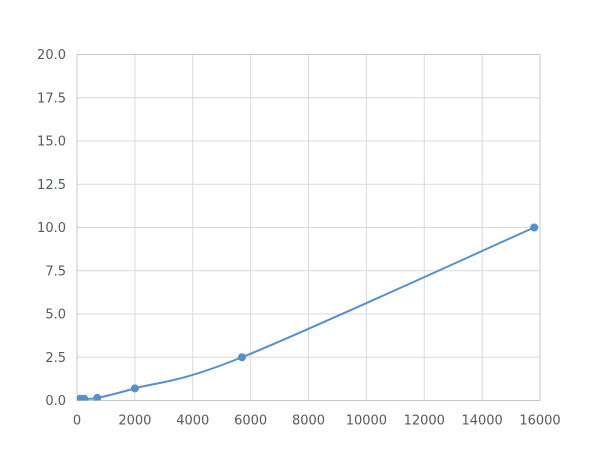 The width and height of the screenshot is (600, 450). What do you see at coordinates (51, 55) in the screenshot?
I see `y-tick-label: 20.0` at bounding box center [51, 55].